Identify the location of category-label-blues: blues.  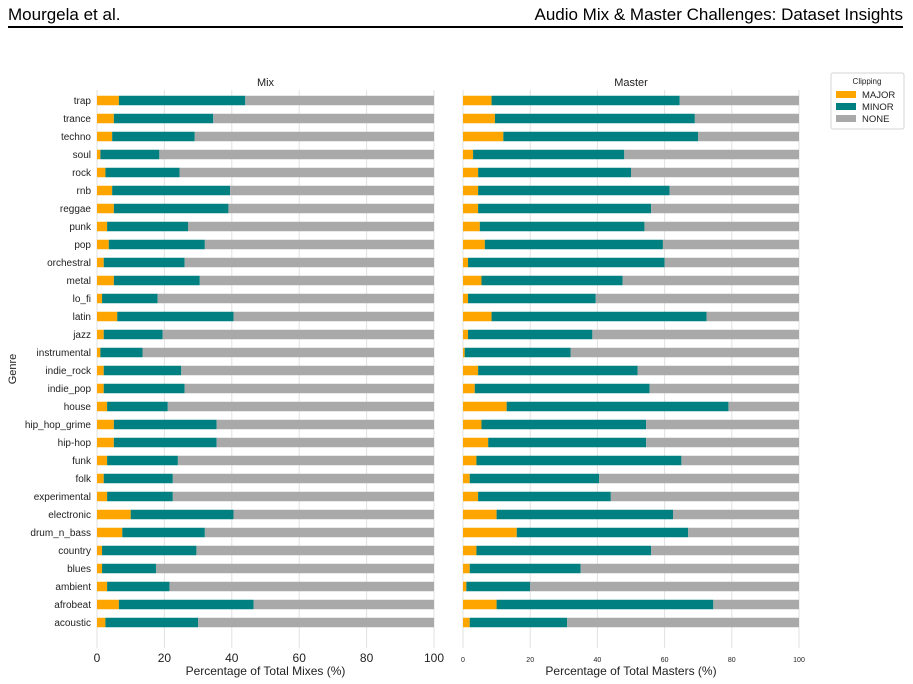
(79, 569).